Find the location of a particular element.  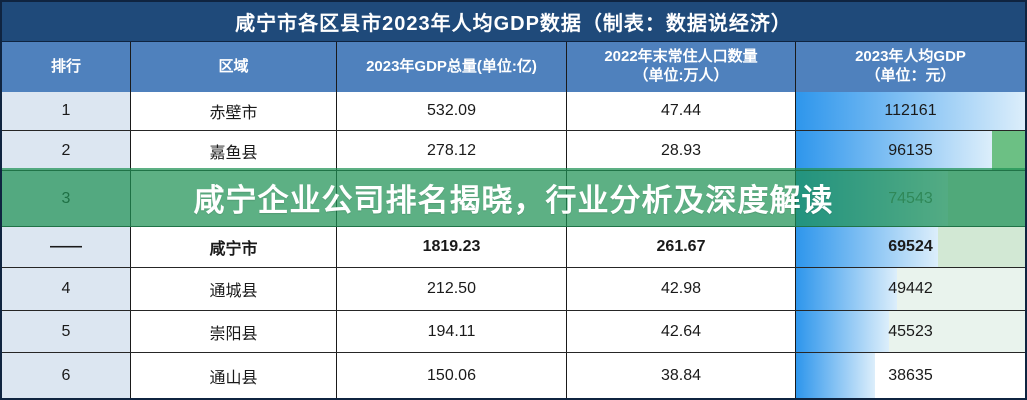

population-cell: 261.67 is located at coordinates (681, 247).